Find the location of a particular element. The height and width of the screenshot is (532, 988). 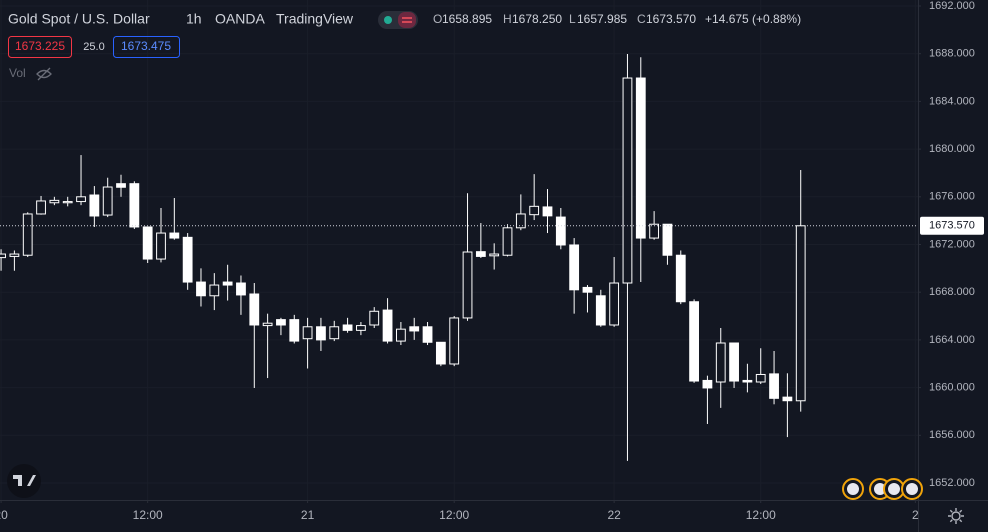

bid-box is located at coordinates (40, 47).